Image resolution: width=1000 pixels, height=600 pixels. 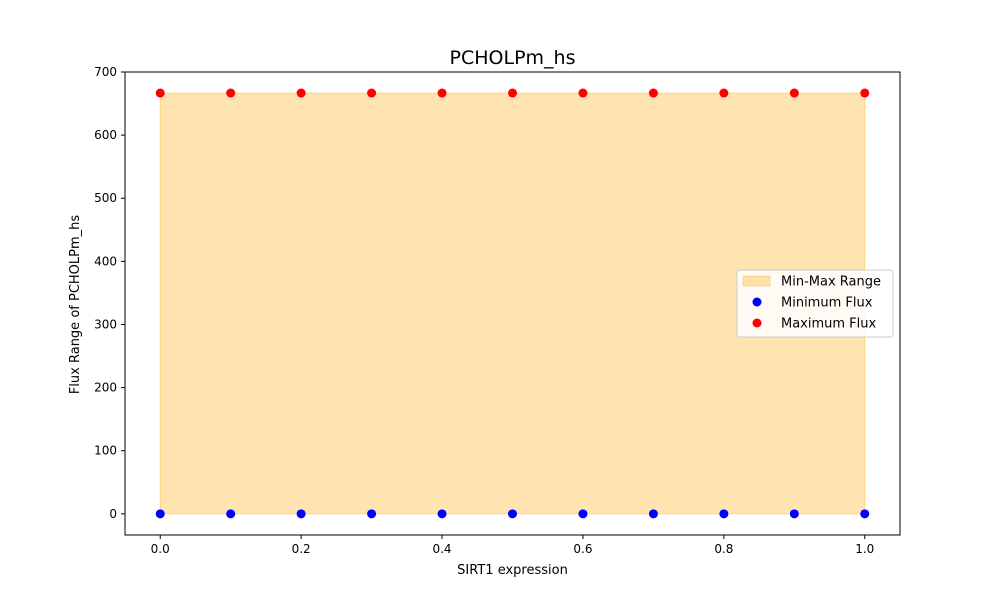 I want to click on legend: Min-Max Range Minimum Flux Maximum Flux, so click(x=815, y=303).